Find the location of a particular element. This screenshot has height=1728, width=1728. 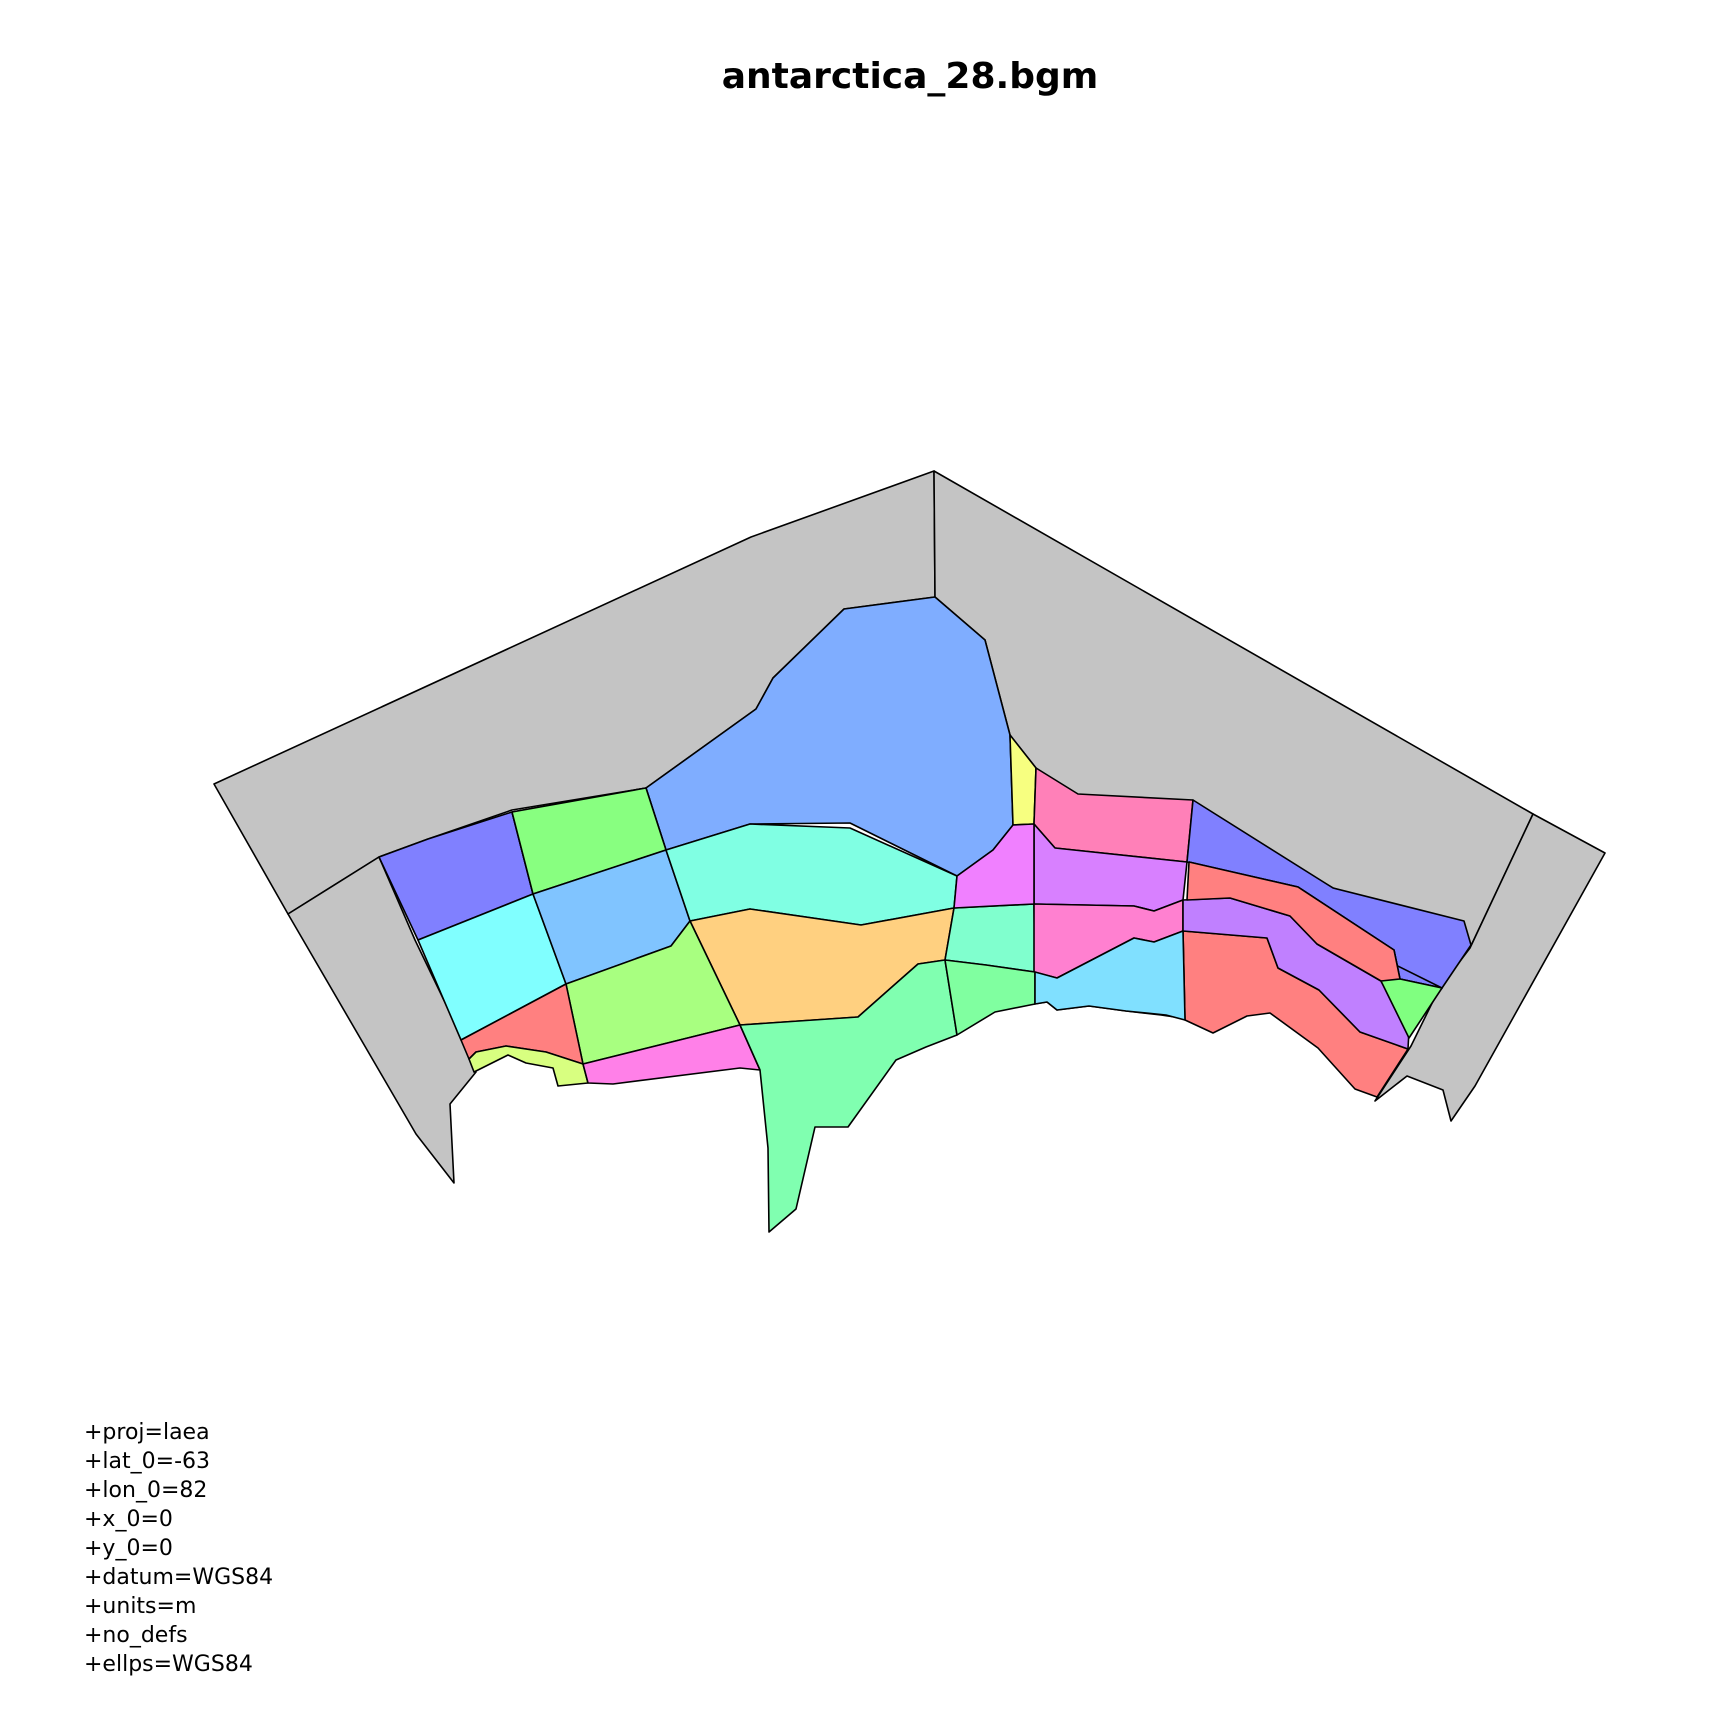

proj-line: +x_0=0 is located at coordinates (128, 1519).